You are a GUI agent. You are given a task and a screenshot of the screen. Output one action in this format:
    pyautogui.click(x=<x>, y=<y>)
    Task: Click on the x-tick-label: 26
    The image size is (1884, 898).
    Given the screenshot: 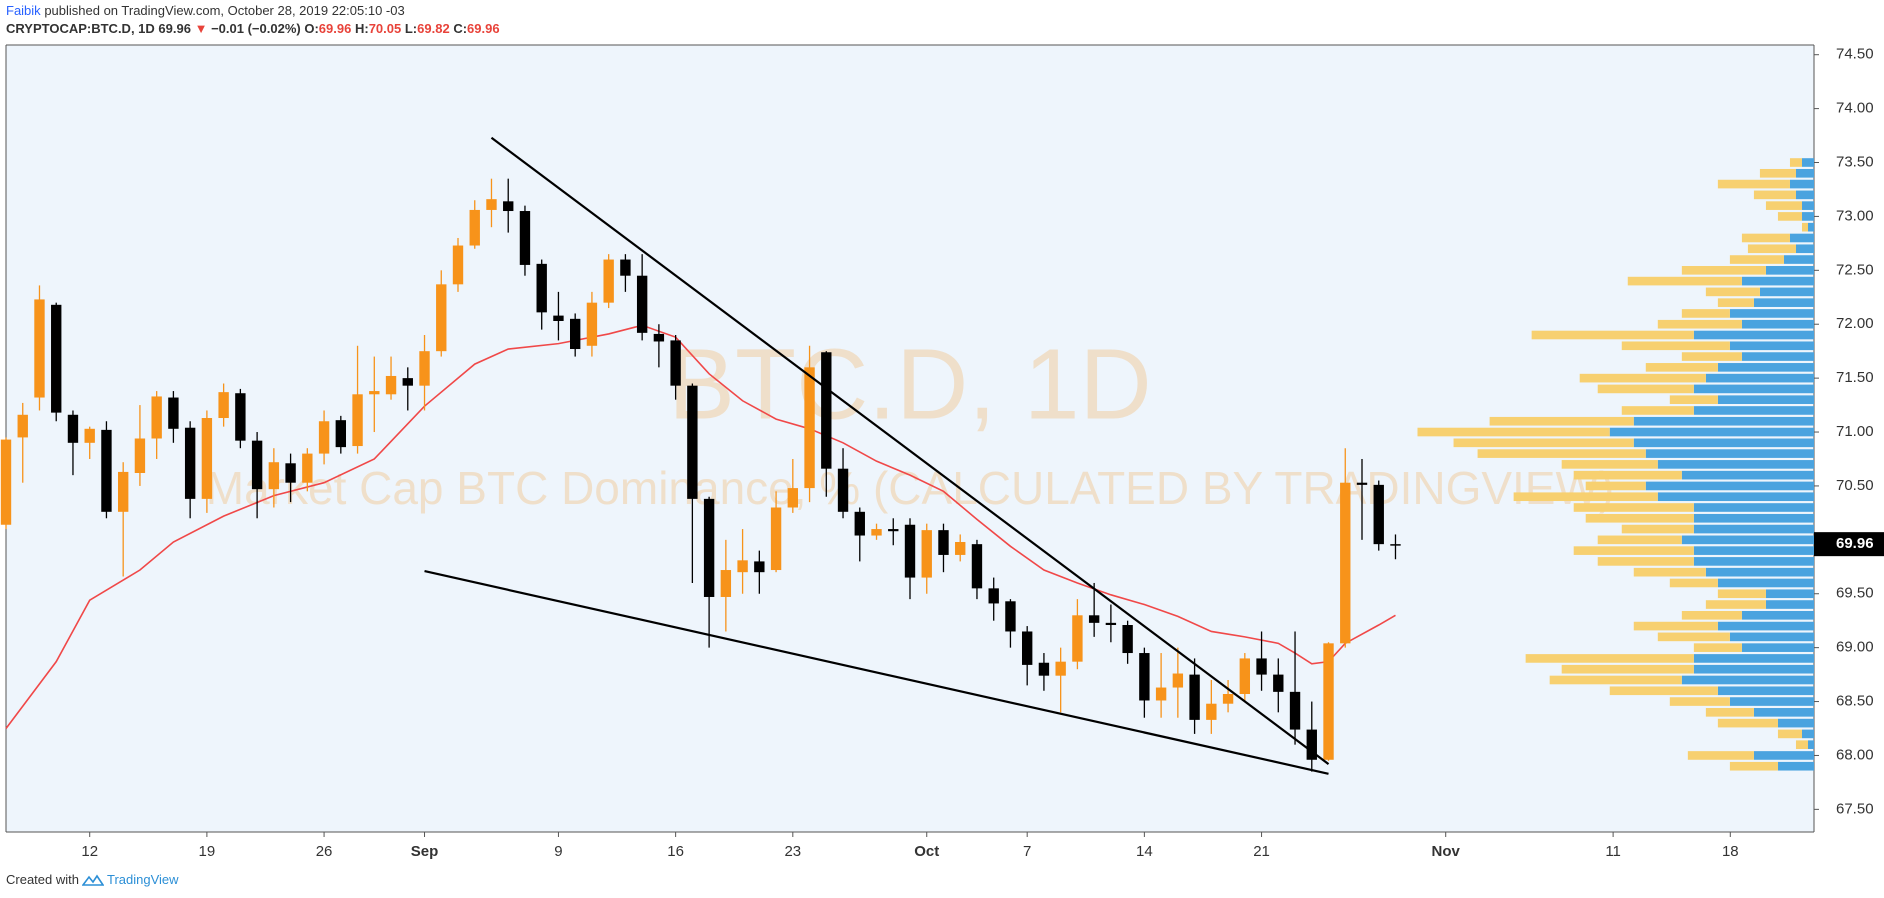 What is the action you would take?
    pyautogui.click(x=324, y=851)
    